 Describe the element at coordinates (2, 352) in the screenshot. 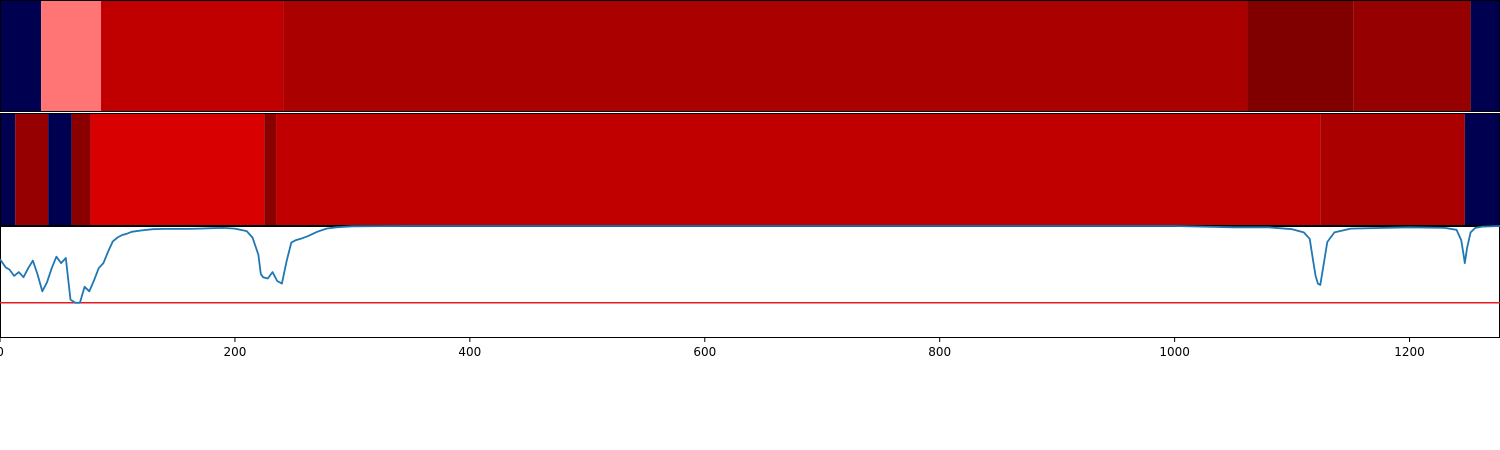

I see `x-tick-label: 0` at that location.